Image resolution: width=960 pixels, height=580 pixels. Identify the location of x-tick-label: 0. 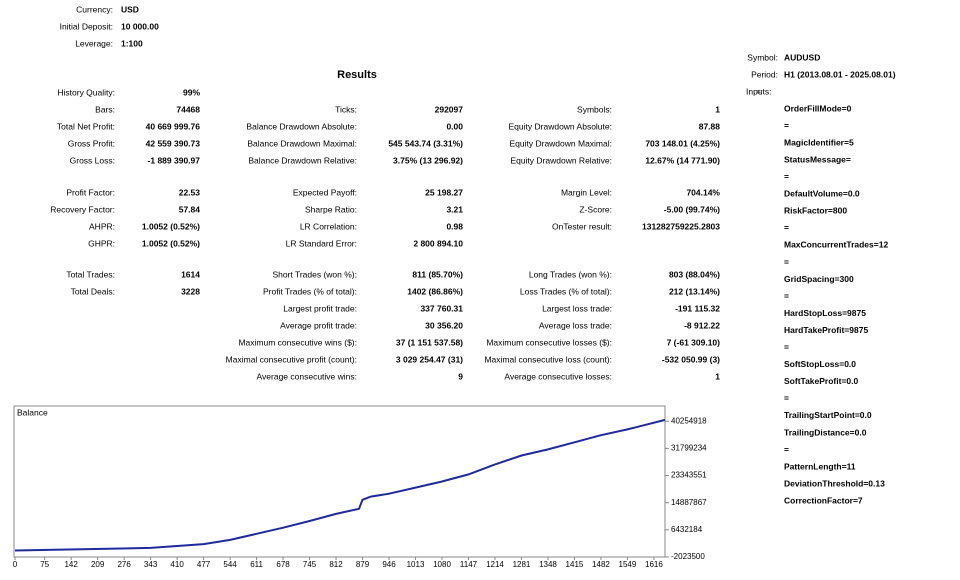
(15, 564).